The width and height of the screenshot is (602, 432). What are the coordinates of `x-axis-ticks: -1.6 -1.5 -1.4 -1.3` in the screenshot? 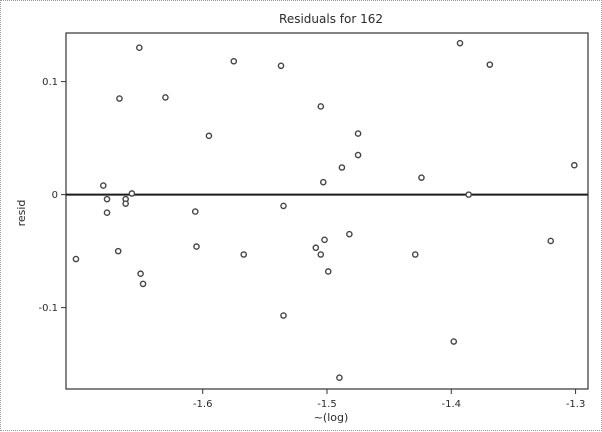 It's located at (389, 399).